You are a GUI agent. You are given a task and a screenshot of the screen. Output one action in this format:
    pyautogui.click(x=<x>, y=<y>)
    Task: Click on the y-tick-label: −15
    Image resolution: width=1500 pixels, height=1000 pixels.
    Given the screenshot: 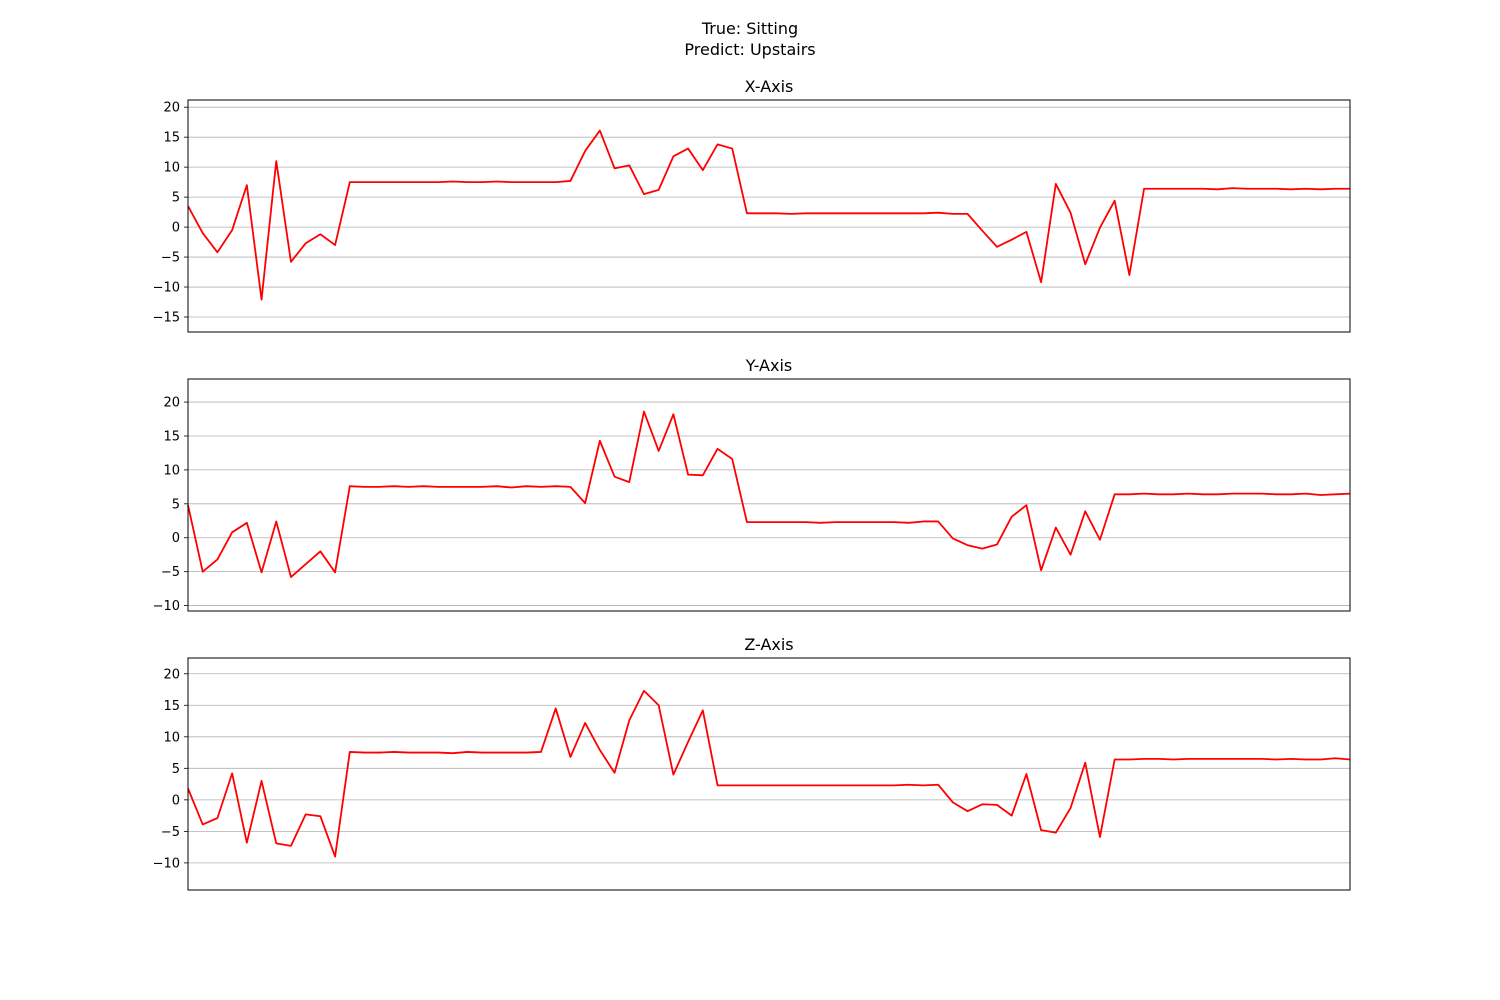 What is the action you would take?
    pyautogui.click(x=166, y=318)
    